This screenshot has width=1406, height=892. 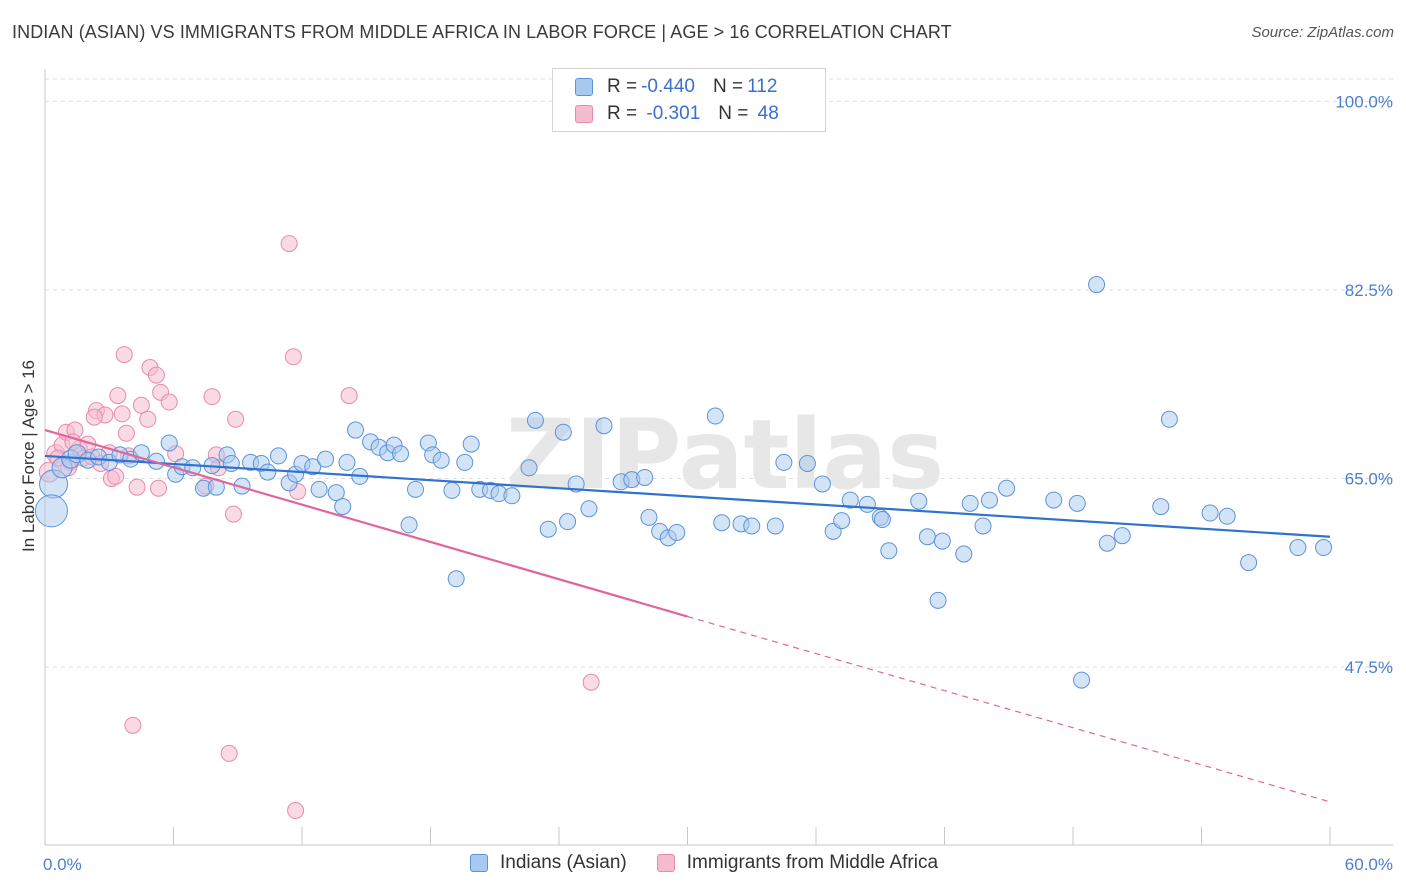 I want to click on y-axis-label: In Labor Force | Age > 16, so click(x=28, y=456).